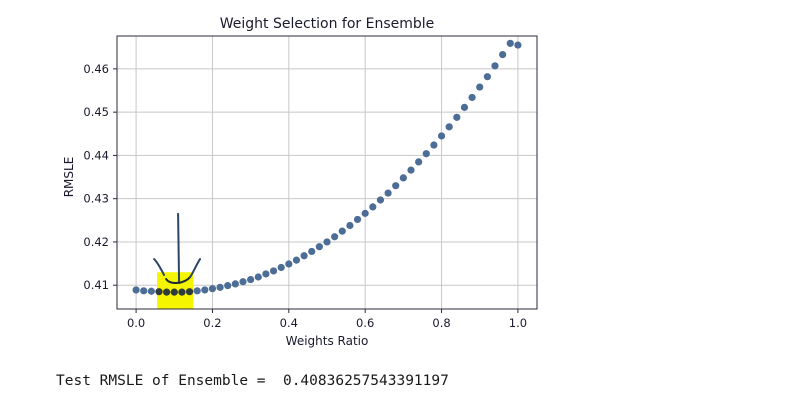 Image resolution: width=800 pixels, height=415 pixels. What do you see at coordinates (178, 280) in the screenshot?
I see `arrow-curve` at bounding box center [178, 280].